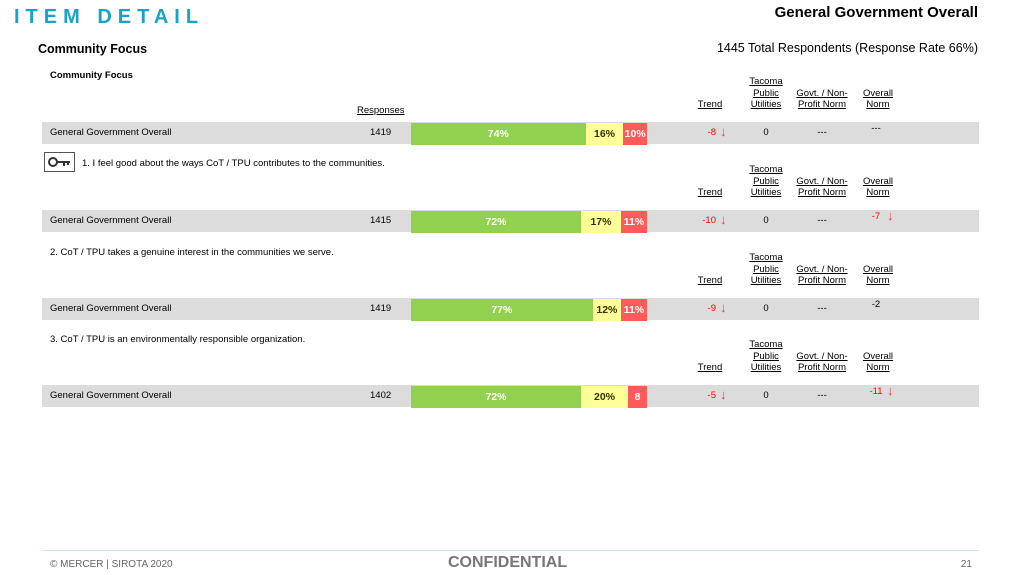 Image resolution: width=1024 pixels, height=575 pixels. Describe the element at coordinates (604, 397) in the screenshot. I see `neutral-segment: 20%` at that location.